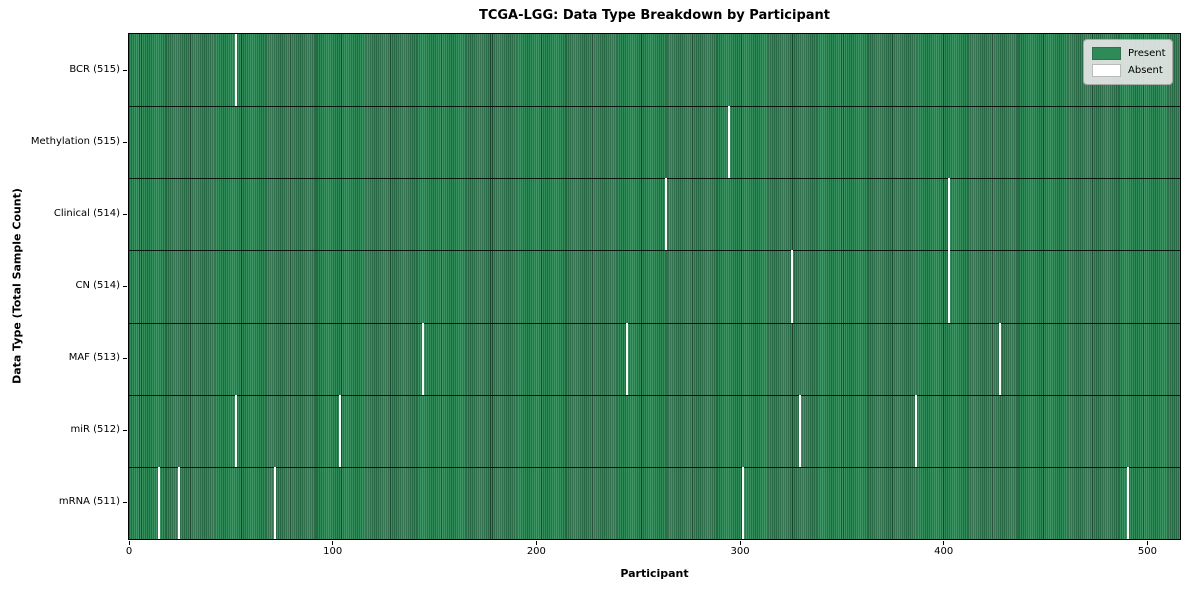  Describe the element at coordinates (129, 551) in the screenshot. I see `x-tick-label: 0` at that location.